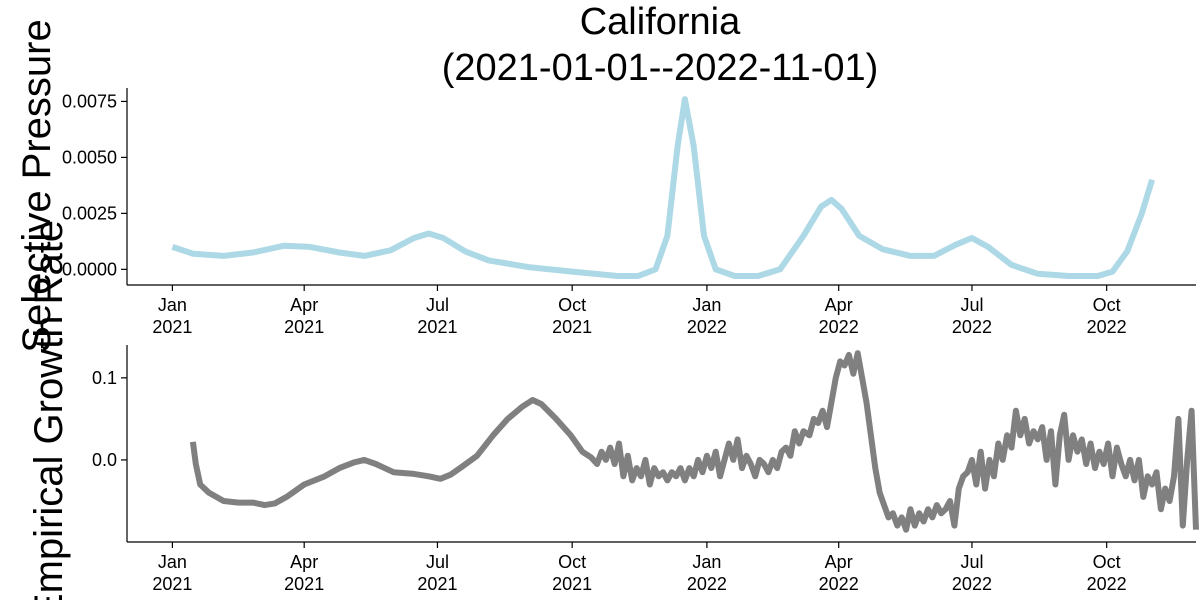  What do you see at coordinates (660, 22) in the screenshot?
I see `chart-title-line-1: California` at bounding box center [660, 22].